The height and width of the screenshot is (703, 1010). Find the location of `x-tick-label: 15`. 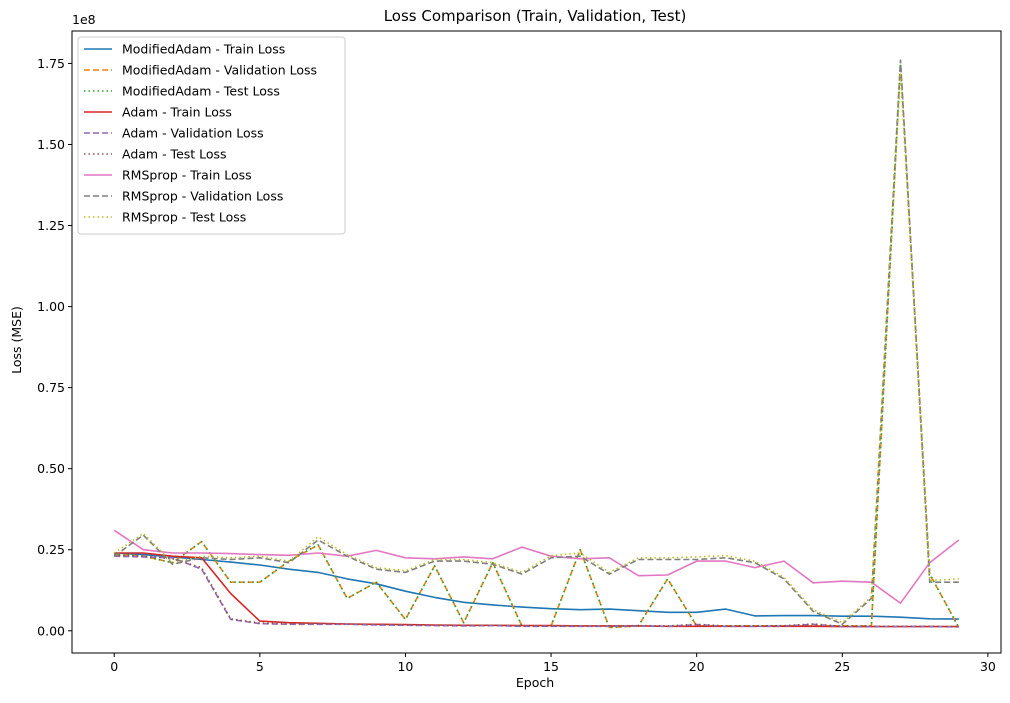

x-tick-label: 15 is located at coordinates (551, 666).